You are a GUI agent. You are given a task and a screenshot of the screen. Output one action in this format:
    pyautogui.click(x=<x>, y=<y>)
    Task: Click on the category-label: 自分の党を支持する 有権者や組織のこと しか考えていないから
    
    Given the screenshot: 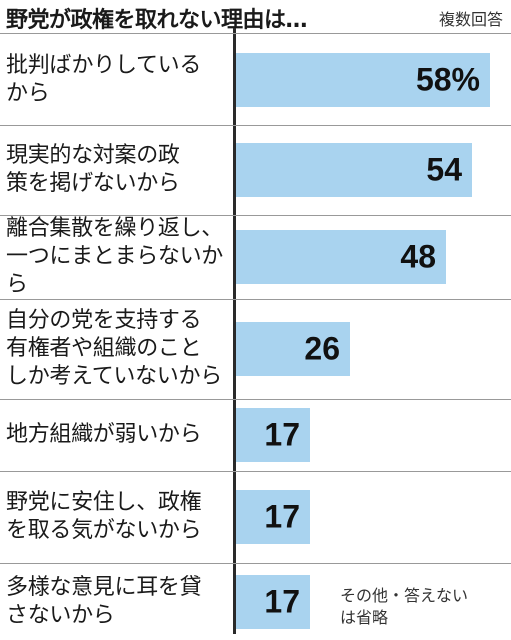 What is the action you would take?
    pyautogui.click(x=114, y=348)
    